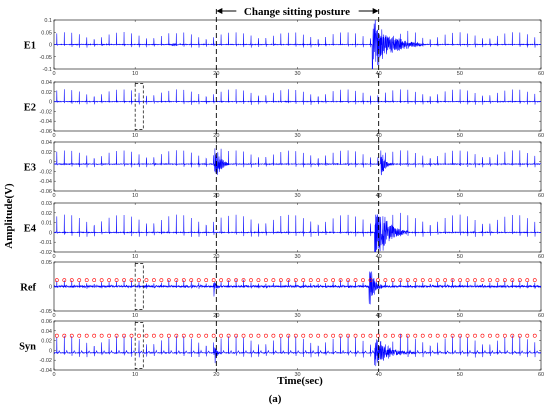  What do you see at coordinates (300, 381) in the screenshot?
I see `x-axis-title: Time(sec)` at bounding box center [300, 381].